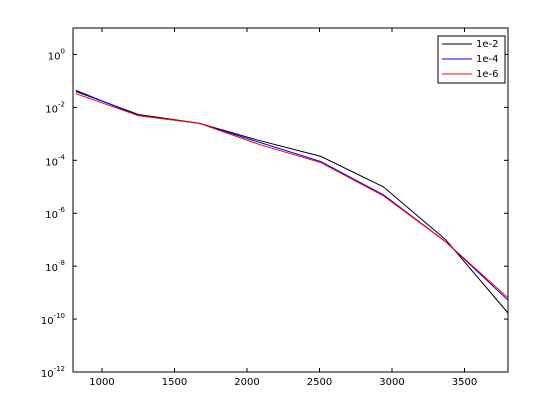 This screenshot has height=419, width=560. What do you see at coordinates (61, 104) in the screenshot?
I see `y-tick-exponent: -2` at bounding box center [61, 104].